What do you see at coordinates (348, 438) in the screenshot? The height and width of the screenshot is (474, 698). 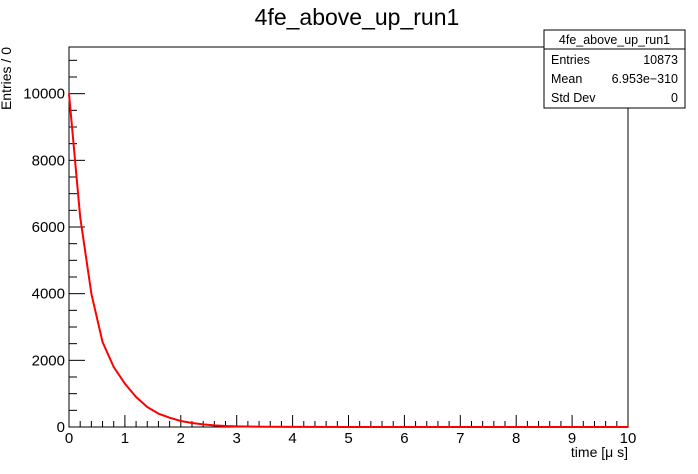 I see `x-tick-label: 5` at bounding box center [348, 438].